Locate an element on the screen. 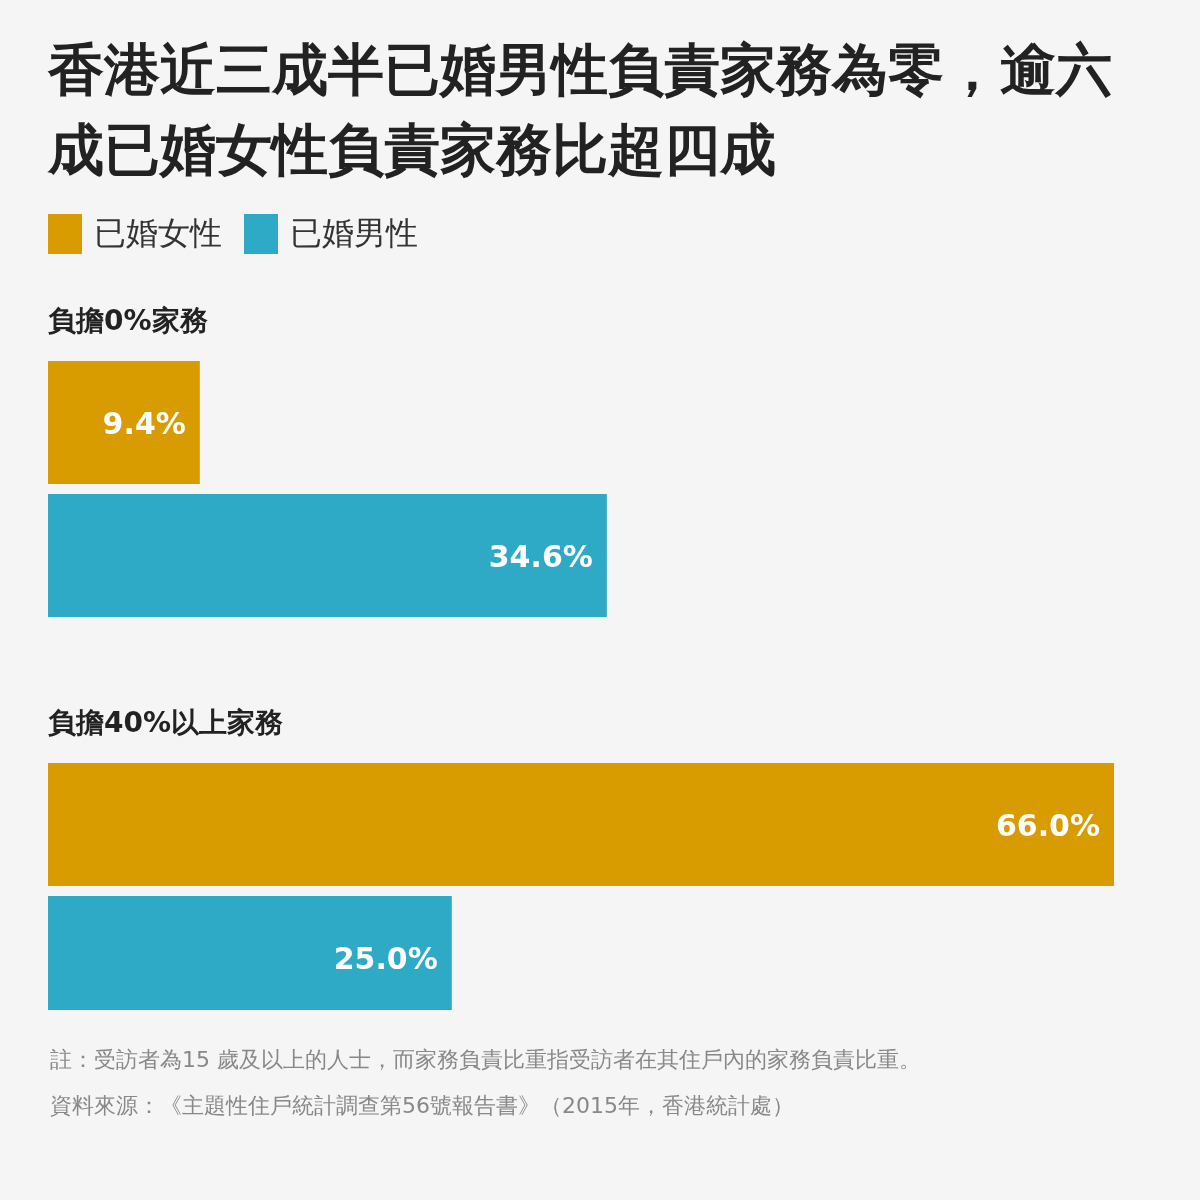 This screenshot has height=1200, width=1200. legend-label: 已婚男性 is located at coordinates (354, 233).